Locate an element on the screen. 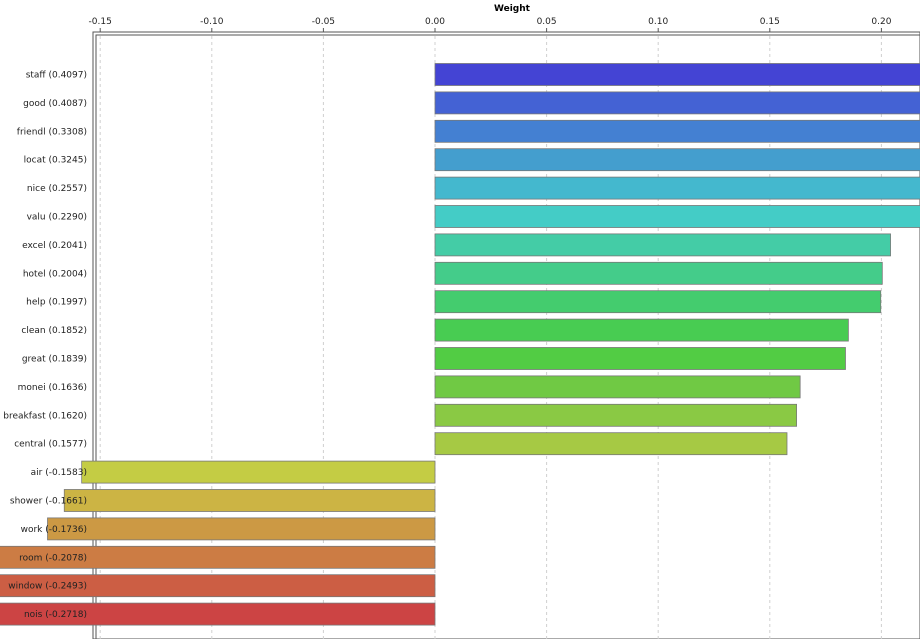  category-label: locat (0.3245) is located at coordinates (55, 161).